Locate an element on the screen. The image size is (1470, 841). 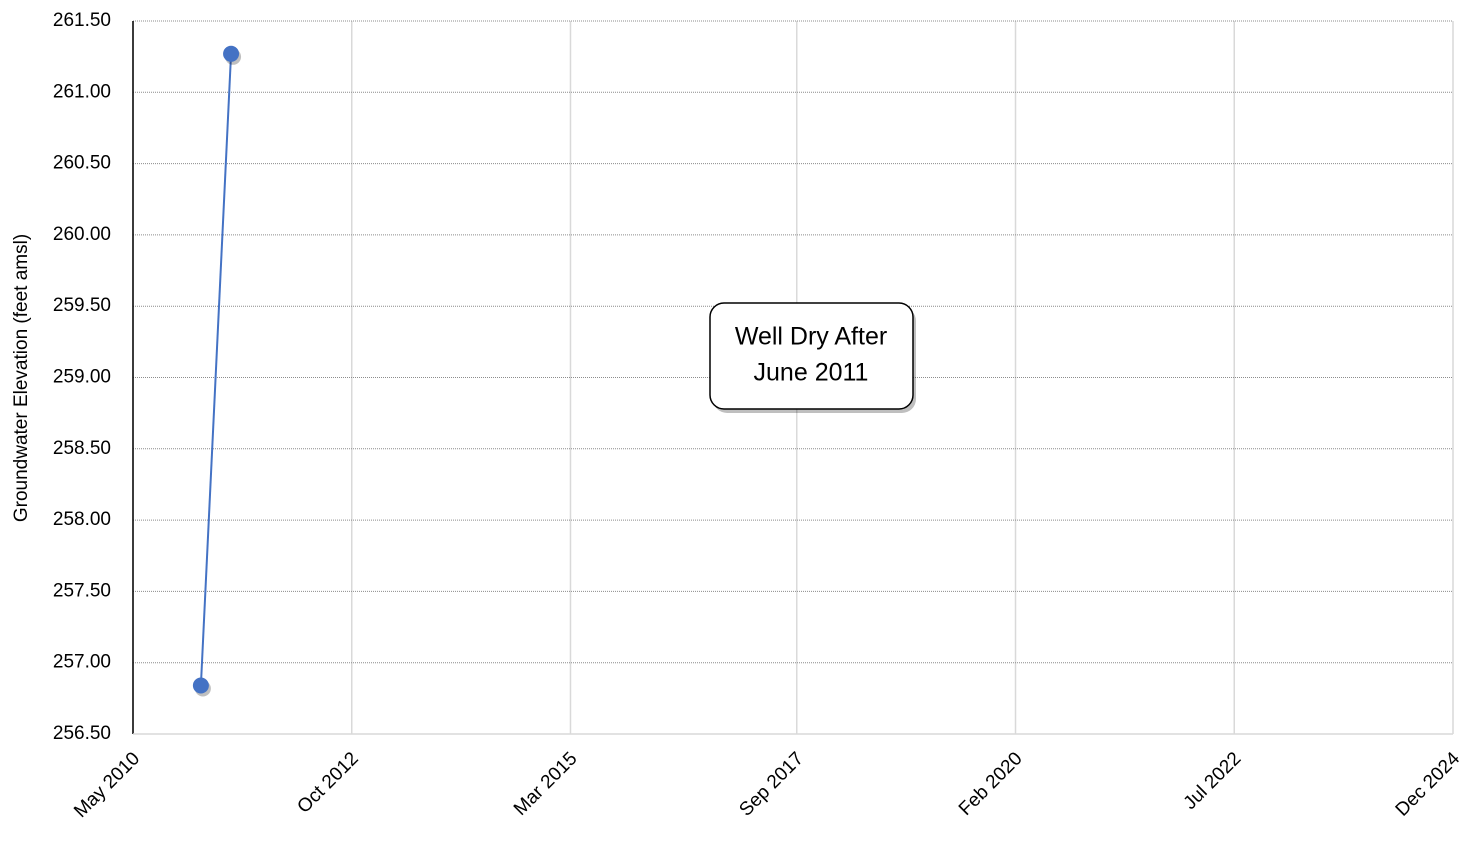
x-tick-label: Oct 2012 is located at coordinates (327, 782).